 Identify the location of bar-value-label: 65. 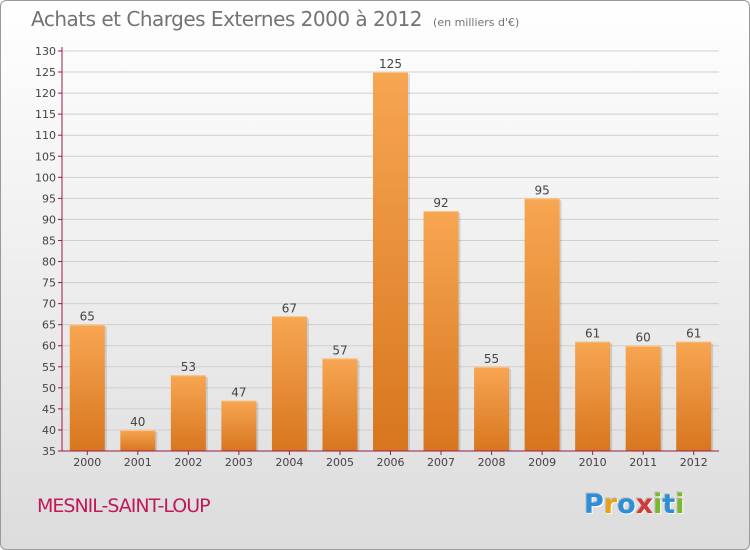
(87, 317).